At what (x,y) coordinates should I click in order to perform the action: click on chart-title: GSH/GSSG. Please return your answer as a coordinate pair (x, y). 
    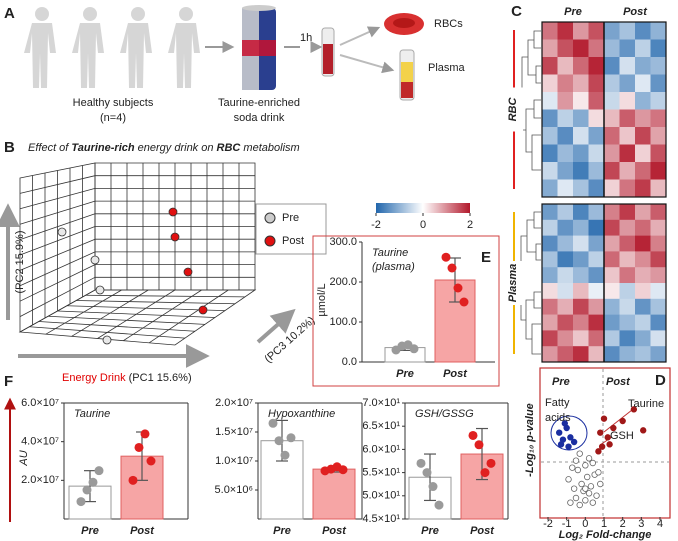
    Looking at the image, I should click on (444, 414).